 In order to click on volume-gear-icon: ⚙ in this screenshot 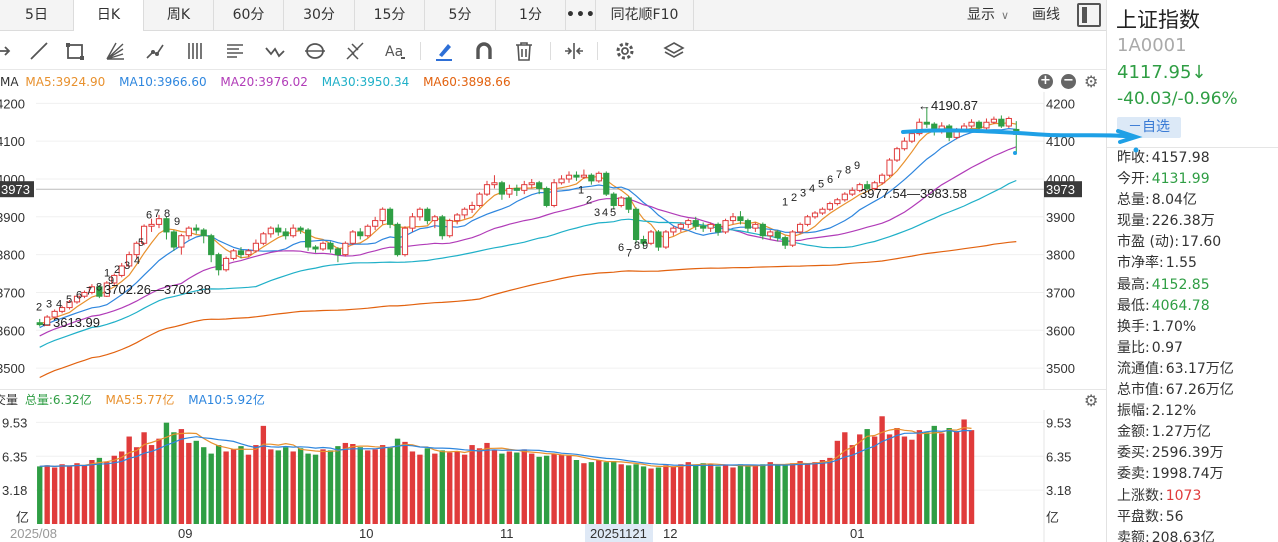, I will do `click(1091, 400)`.